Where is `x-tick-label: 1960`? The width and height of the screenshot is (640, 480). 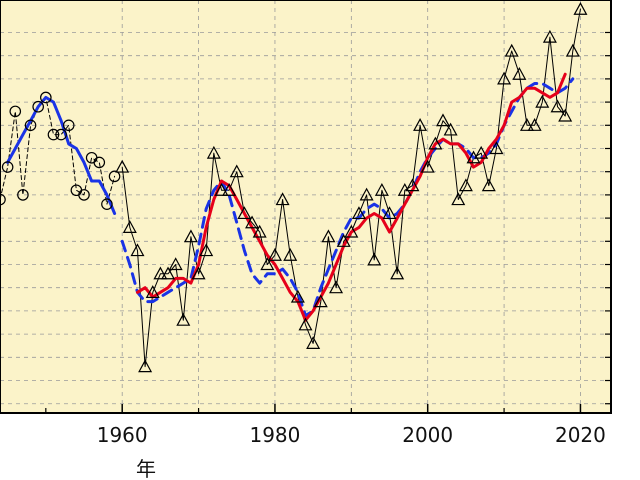 x-tick-label: 1960 is located at coordinates (122, 435).